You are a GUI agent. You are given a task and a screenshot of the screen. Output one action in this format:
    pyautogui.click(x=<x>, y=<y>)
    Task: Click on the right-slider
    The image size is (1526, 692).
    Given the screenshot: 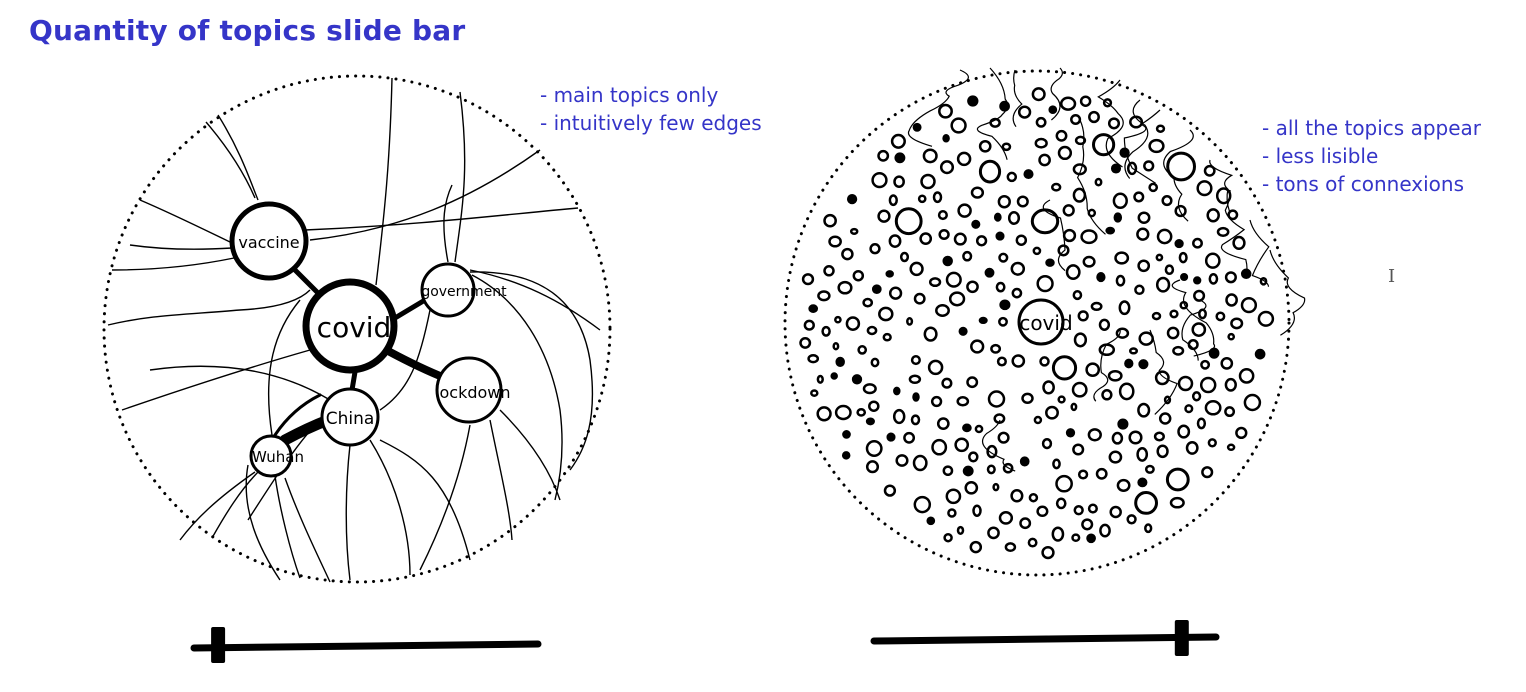 What is the action you would take?
    pyautogui.click(x=1045, y=638)
    